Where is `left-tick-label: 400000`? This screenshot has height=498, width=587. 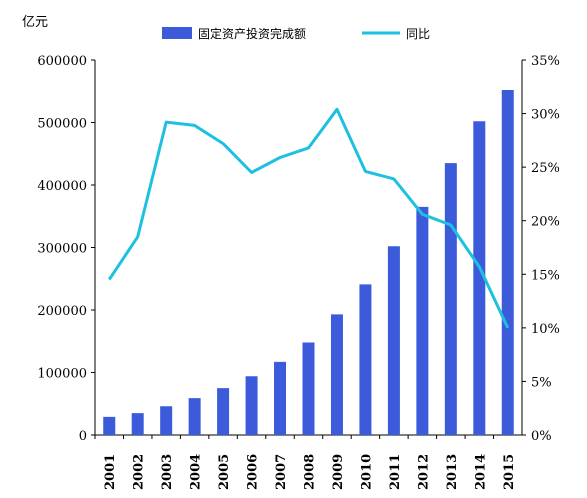 left-tick-label: 400000 is located at coordinates (62, 186).